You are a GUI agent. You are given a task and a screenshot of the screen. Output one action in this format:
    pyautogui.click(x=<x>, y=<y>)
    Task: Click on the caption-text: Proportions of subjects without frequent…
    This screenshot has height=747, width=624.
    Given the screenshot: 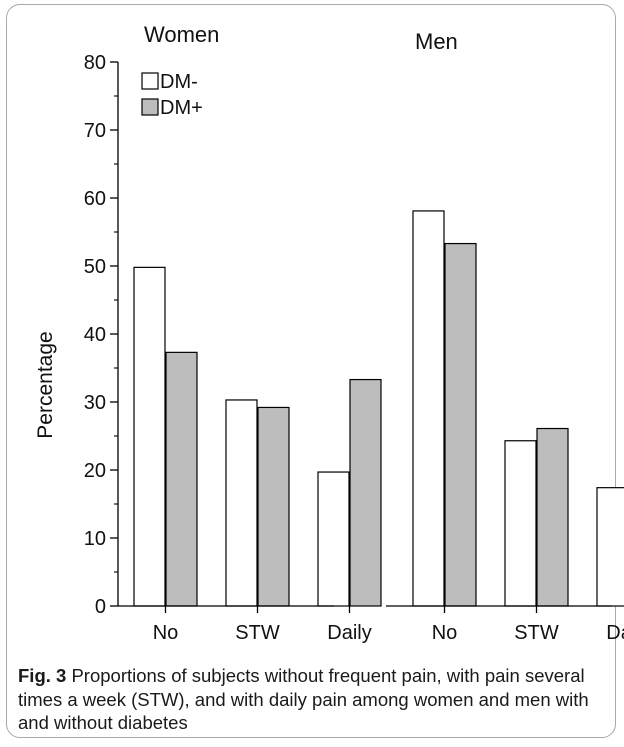 What is the action you would take?
    pyautogui.click(x=303, y=699)
    